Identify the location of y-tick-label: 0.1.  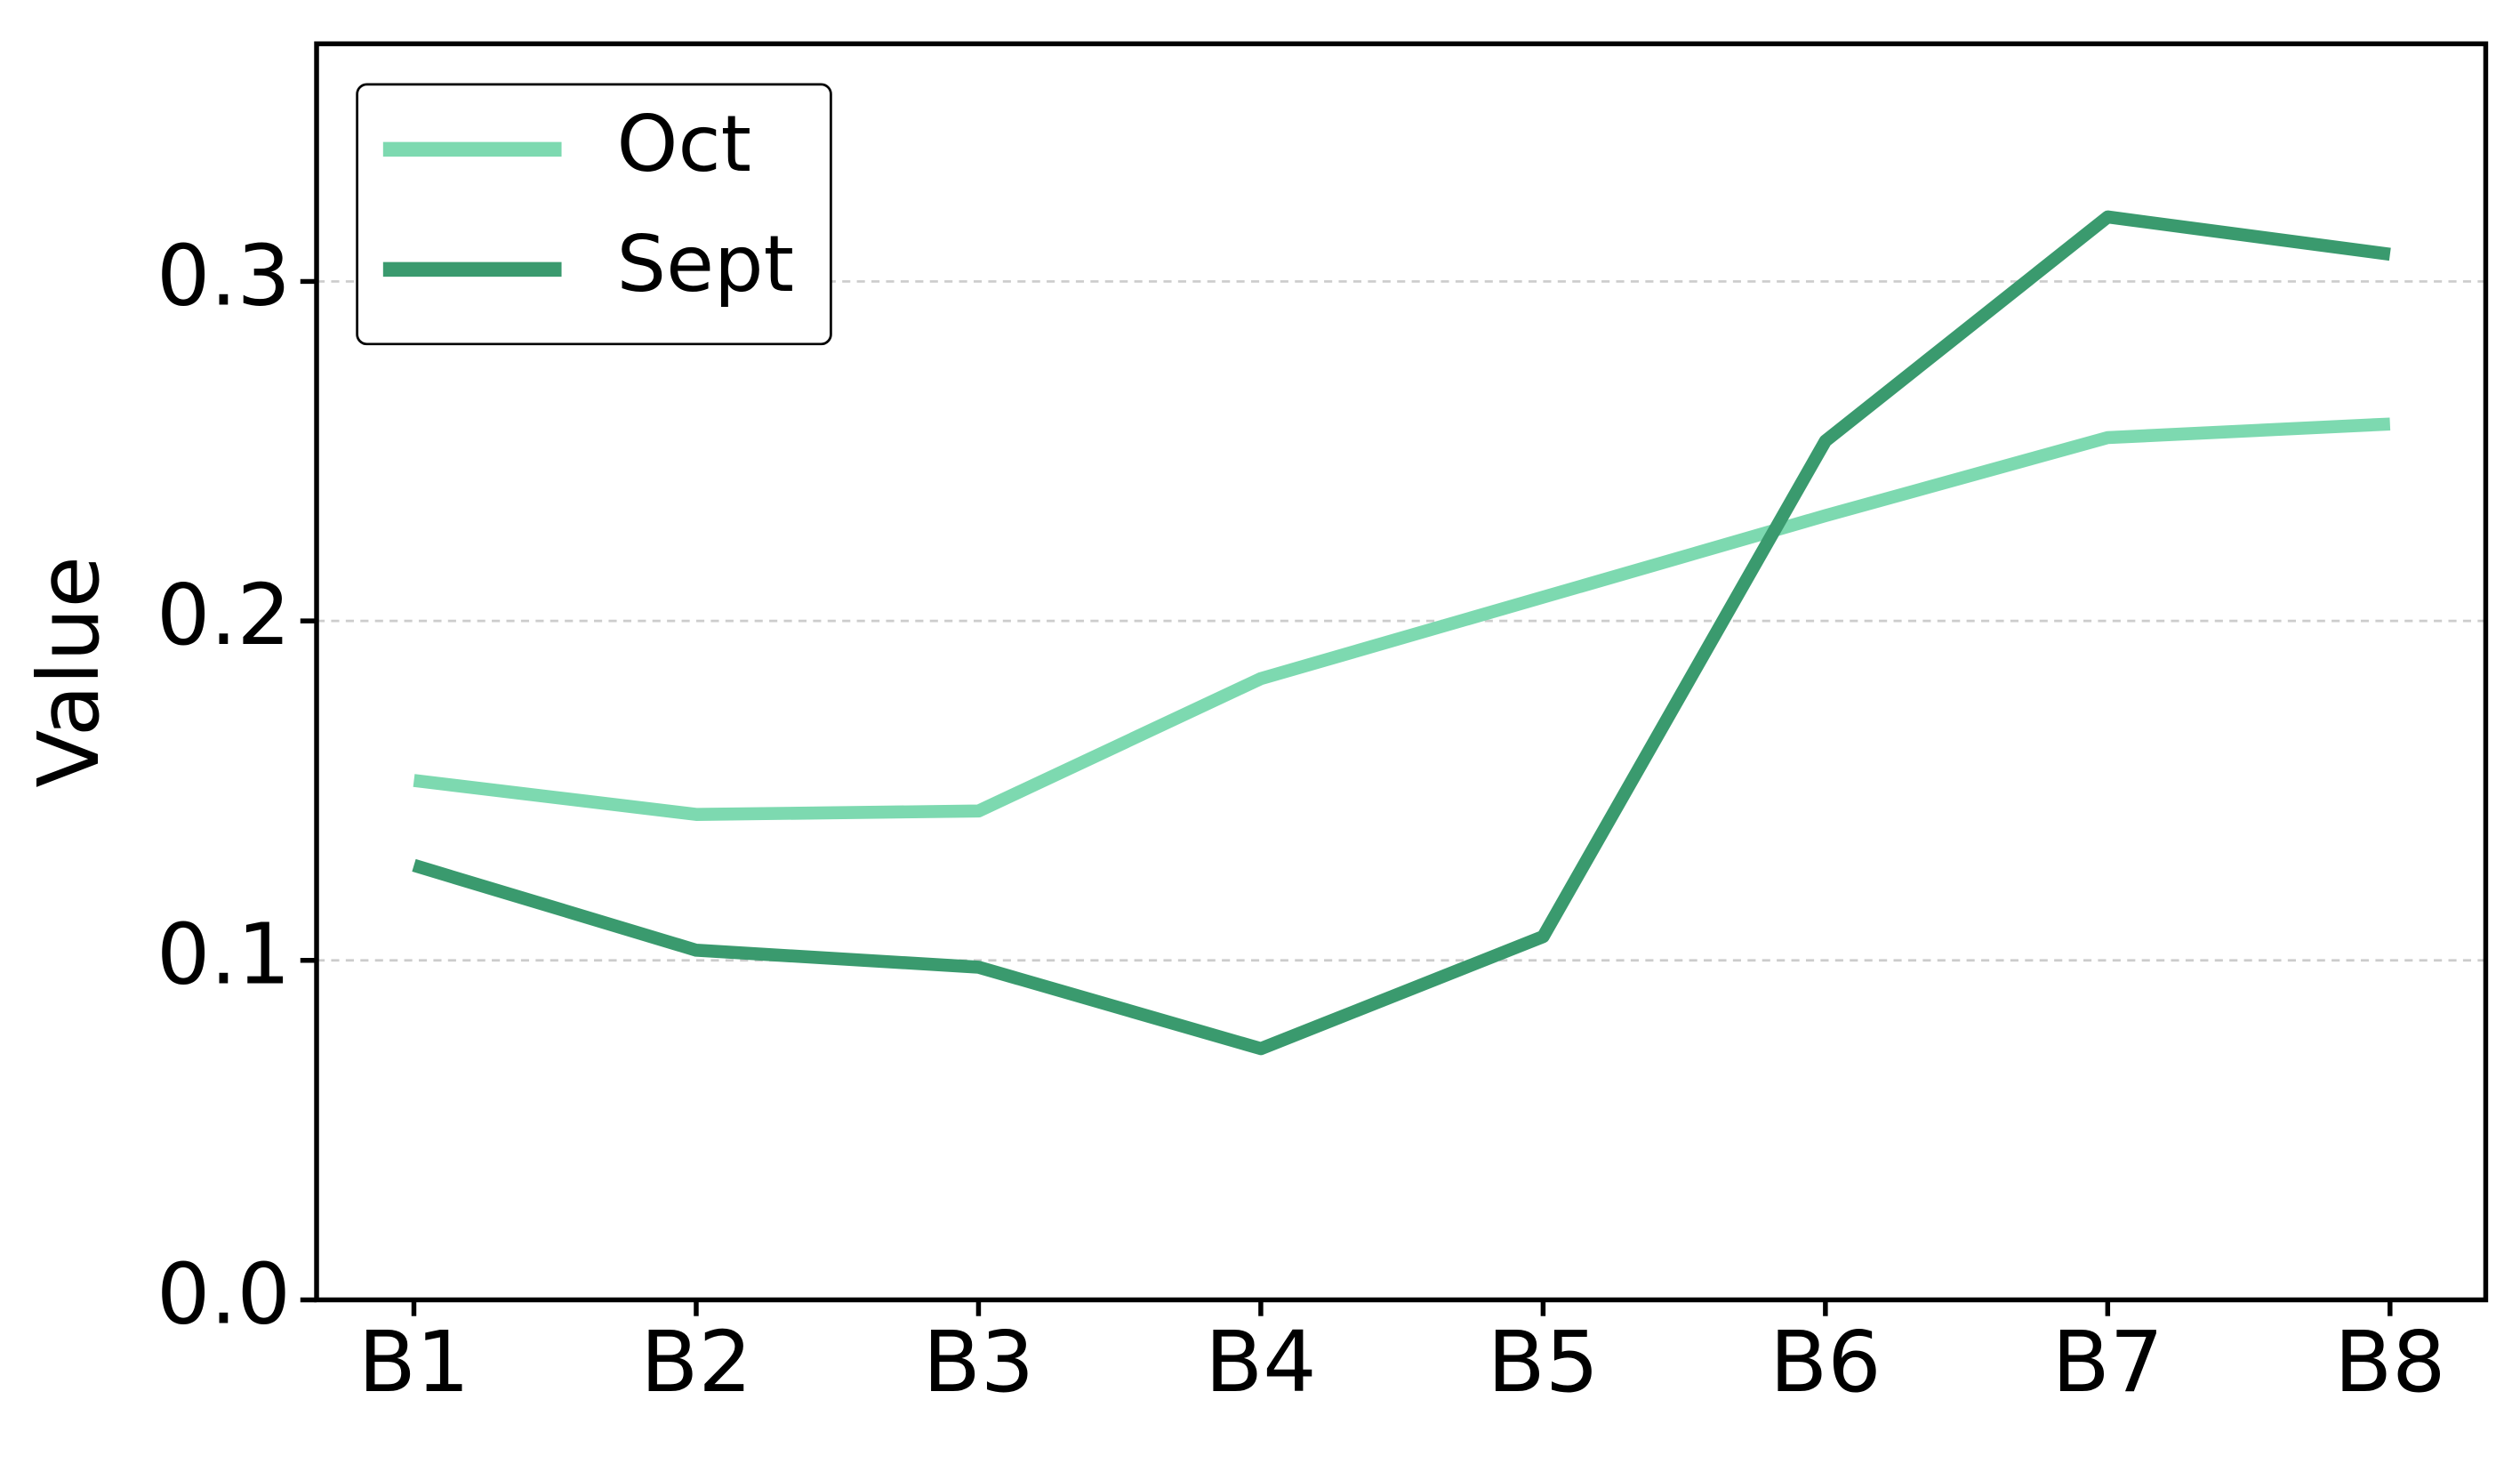
(224, 955).